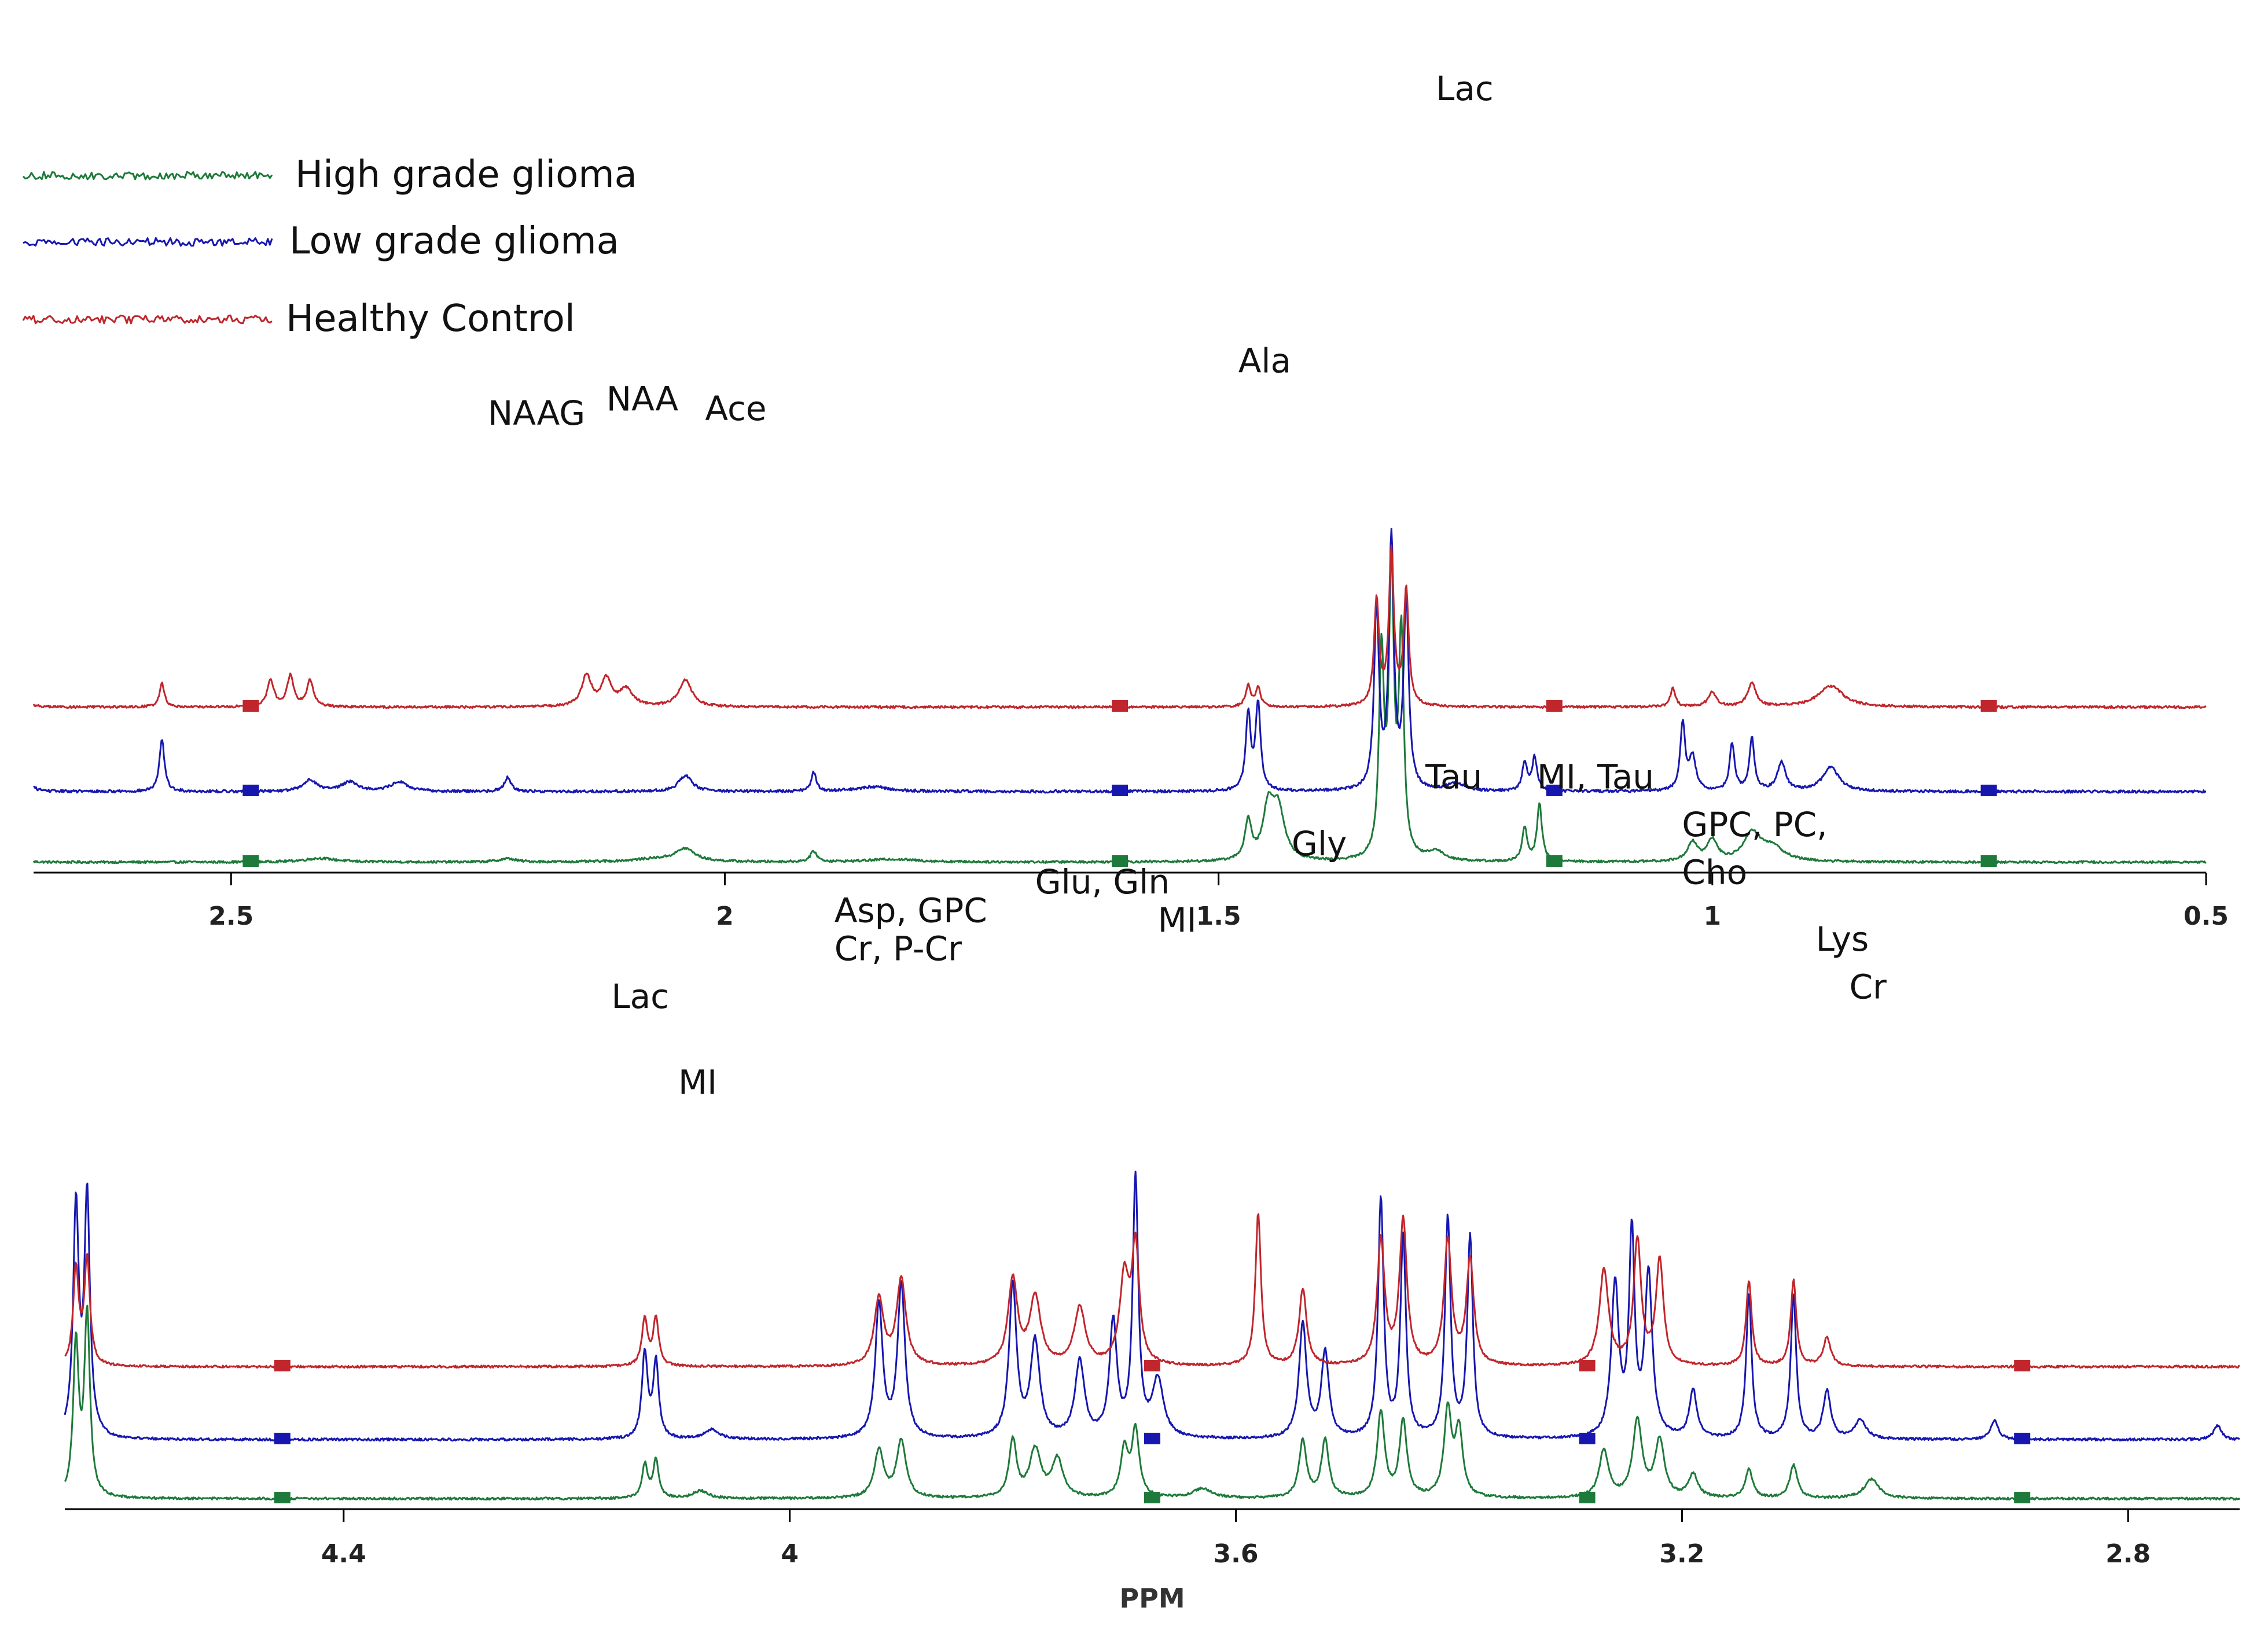 The height and width of the screenshot is (1637, 2268). Describe the element at coordinates (344, 1554) in the screenshot. I see `x-tick-label: 4.4` at that location.